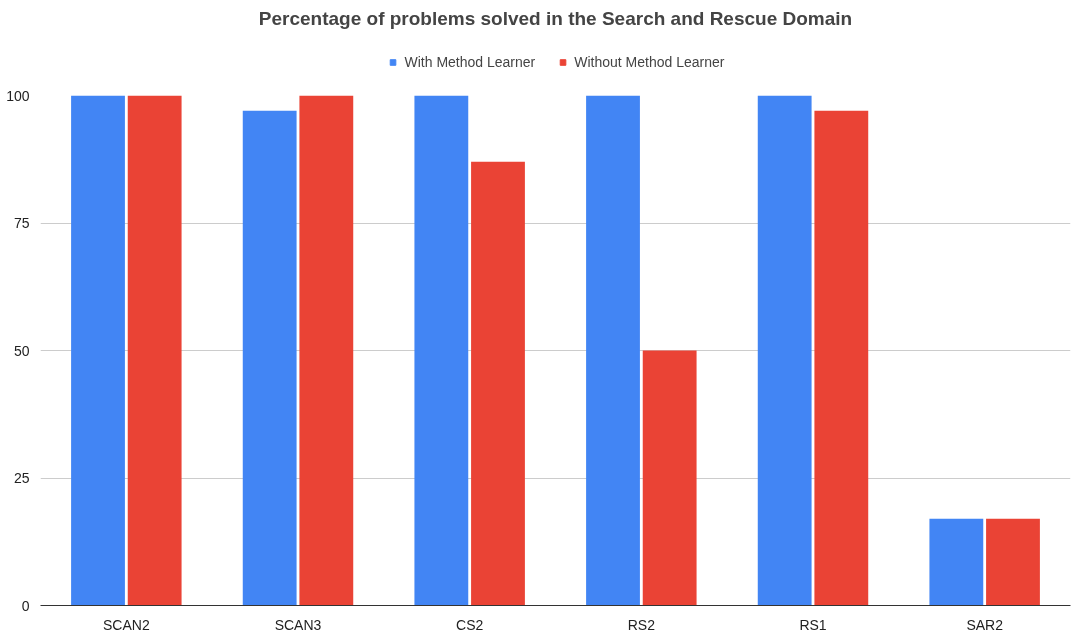 This screenshot has height=644, width=1081. Describe the element at coordinates (21, 350) in the screenshot. I see `y-tick-label: 50` at that location.